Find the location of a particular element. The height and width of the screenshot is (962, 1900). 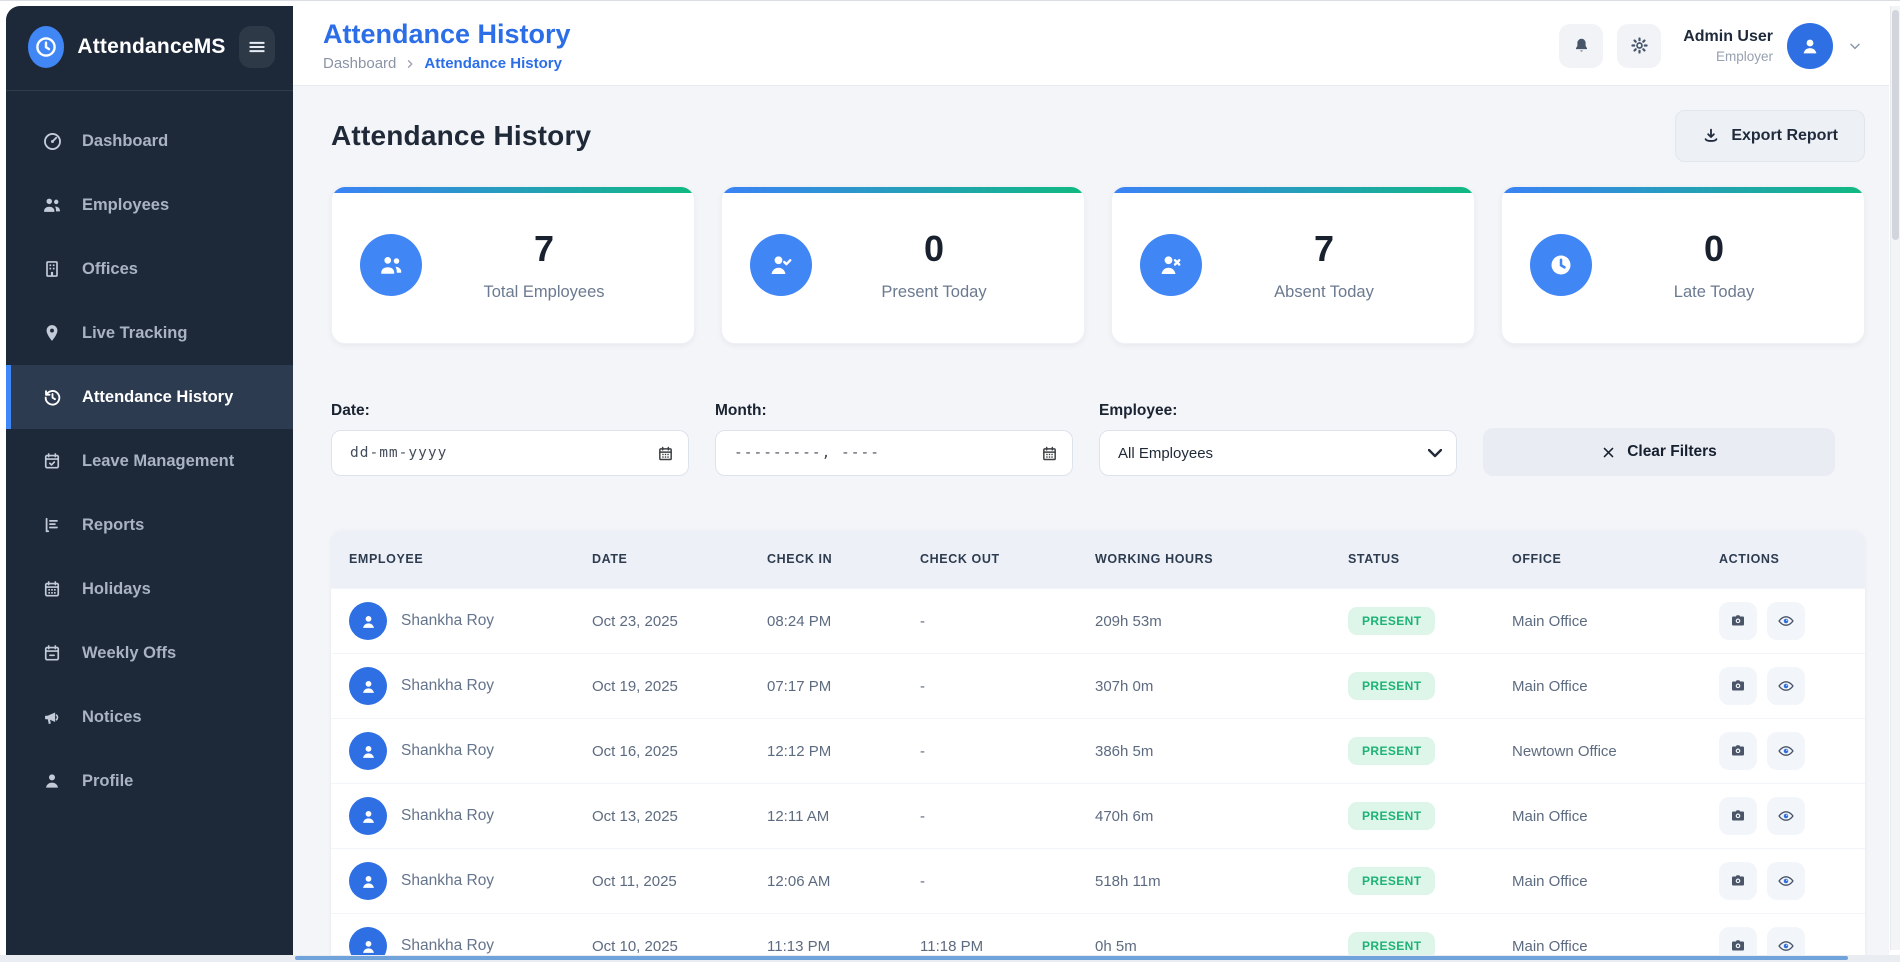

stat-label: Total Employees is located at coordinates (544, 292).